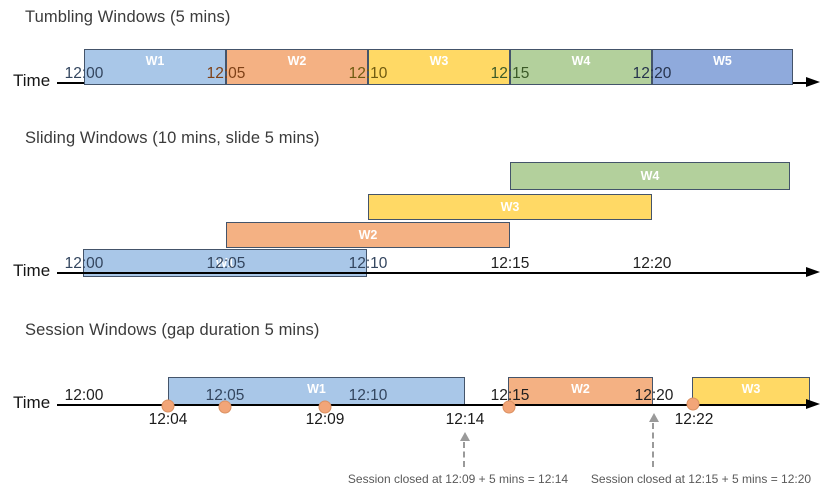  What do you see at coordinates (701, 479) in the screenshot?
I see `session-closed-annotation-2: Session closed at 12:15 + 5 mins = 12:20` at bounding box center [701, 479].